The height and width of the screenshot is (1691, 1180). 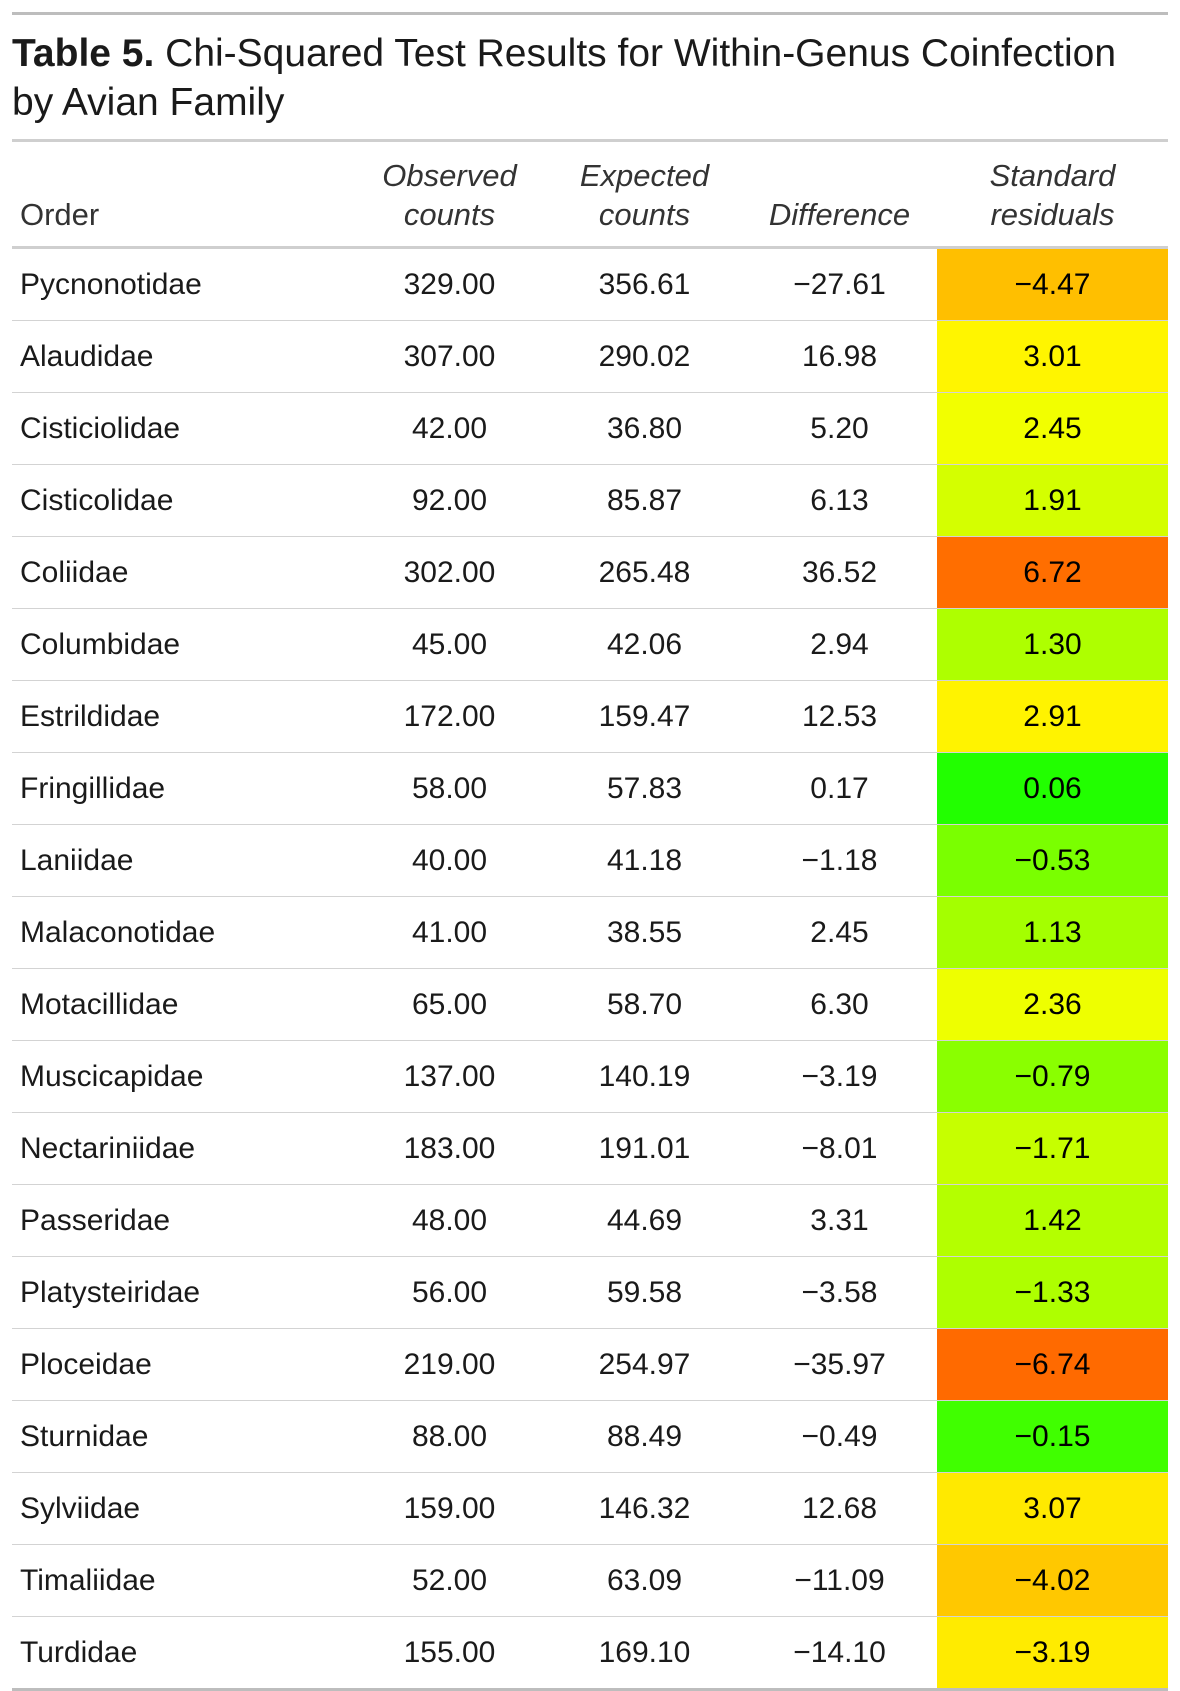 What do you see at coordinates (449, 1220) in the screenshot?
I see `cell-observed: 48.00` at bounding box center [449, 1220].